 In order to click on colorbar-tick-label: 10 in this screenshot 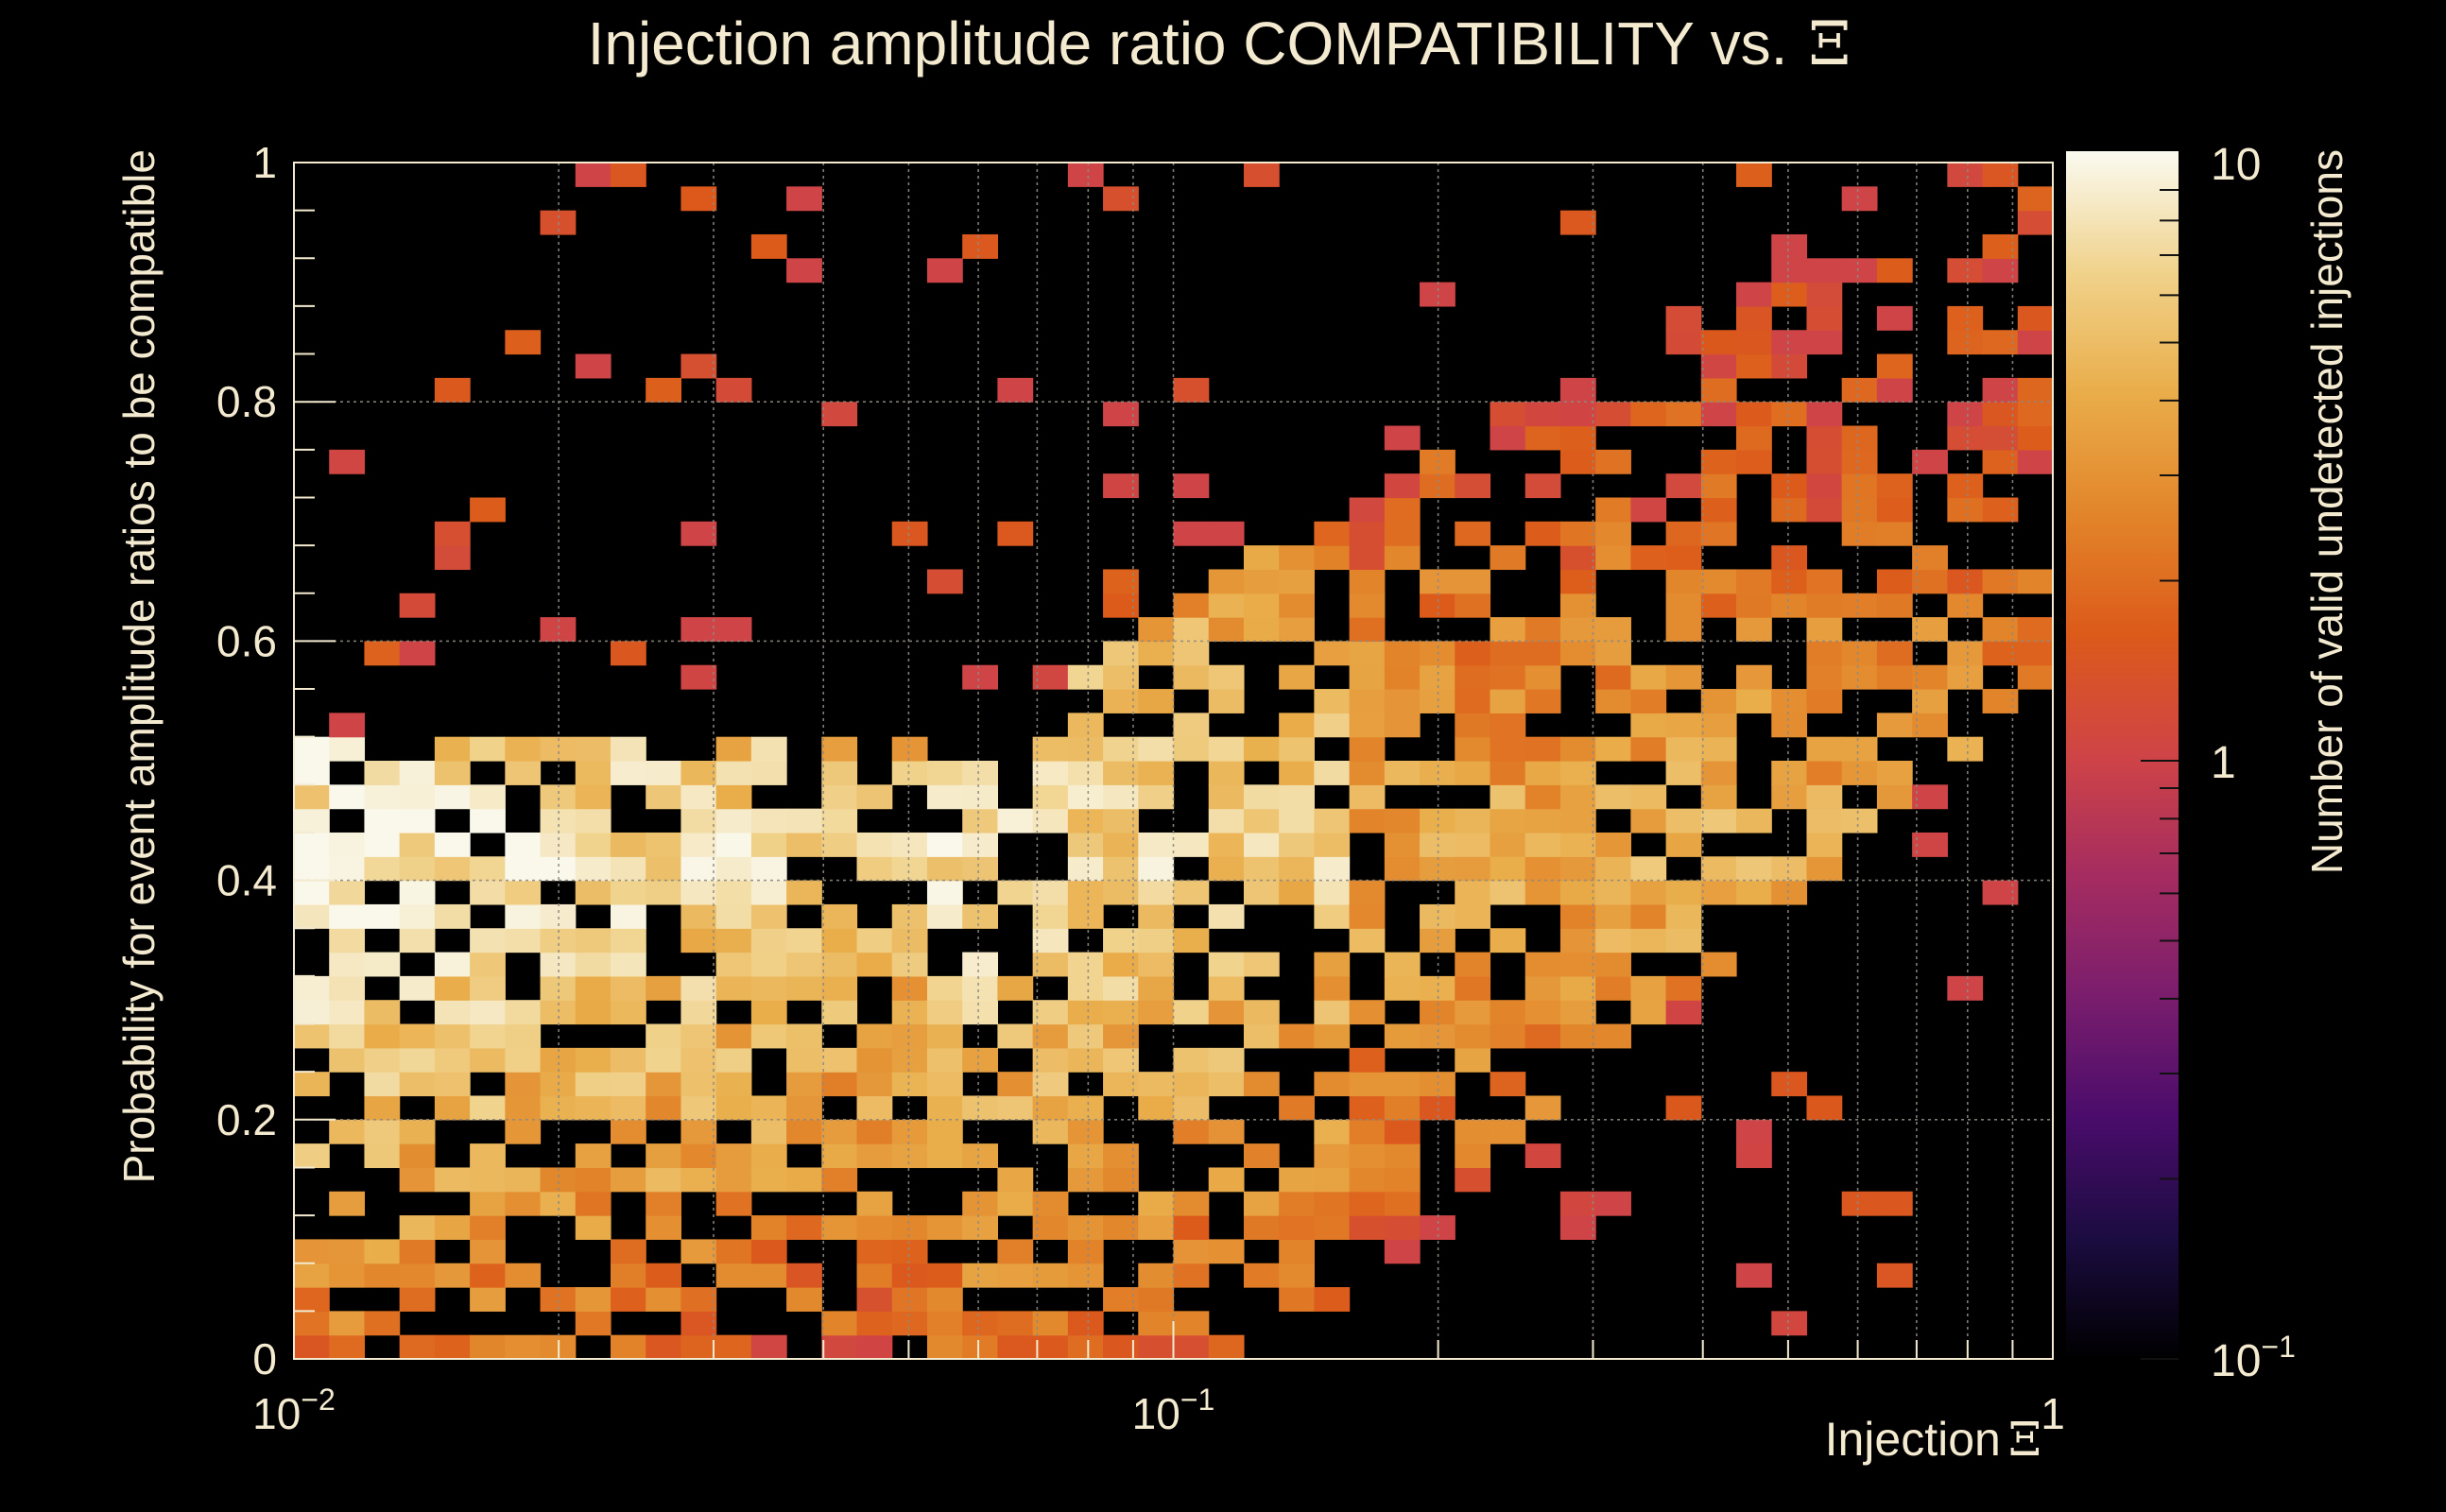, I will do `click(2236, 165)`.